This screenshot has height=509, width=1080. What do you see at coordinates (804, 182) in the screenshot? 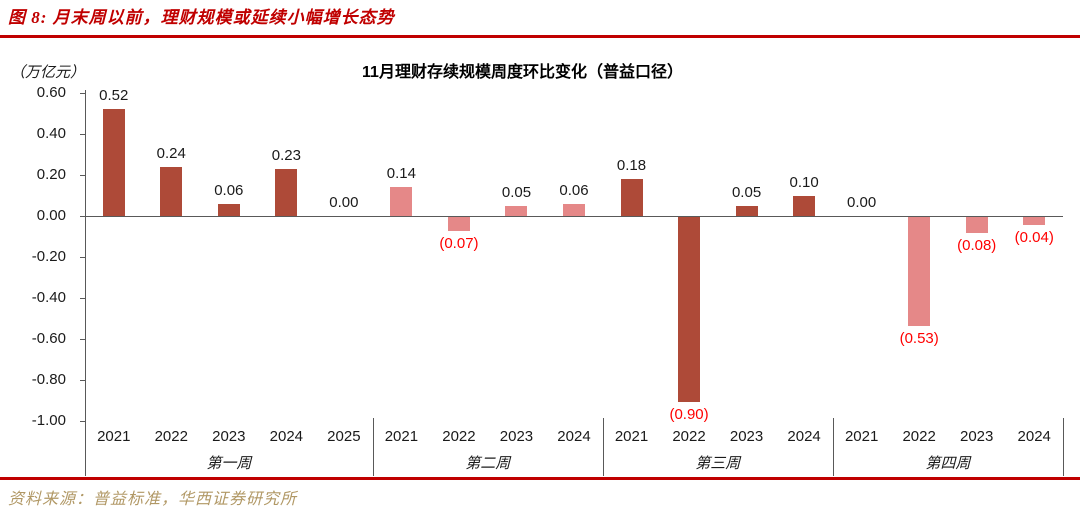
I see `bar-value-label: 0.10` at bounding box center [804, 182].